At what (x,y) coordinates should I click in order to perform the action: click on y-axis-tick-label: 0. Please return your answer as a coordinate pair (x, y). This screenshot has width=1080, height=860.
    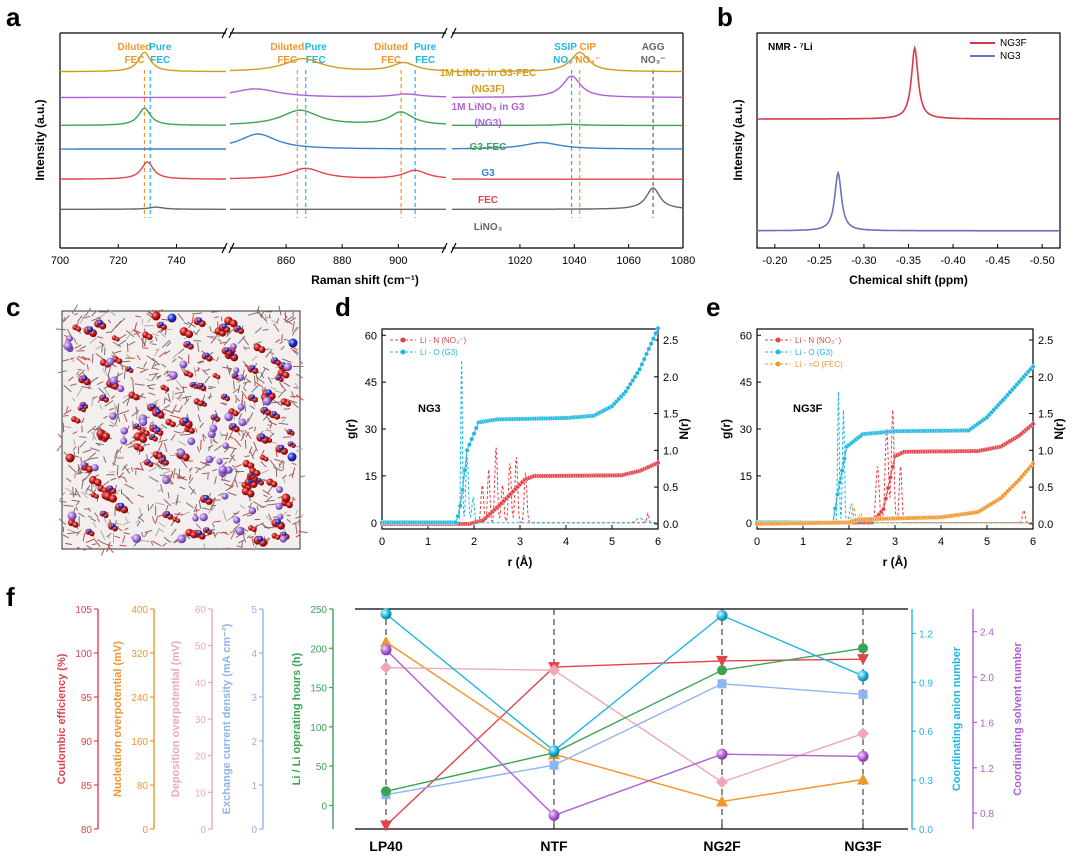
    Looking at the image, I should click on (254, 830).